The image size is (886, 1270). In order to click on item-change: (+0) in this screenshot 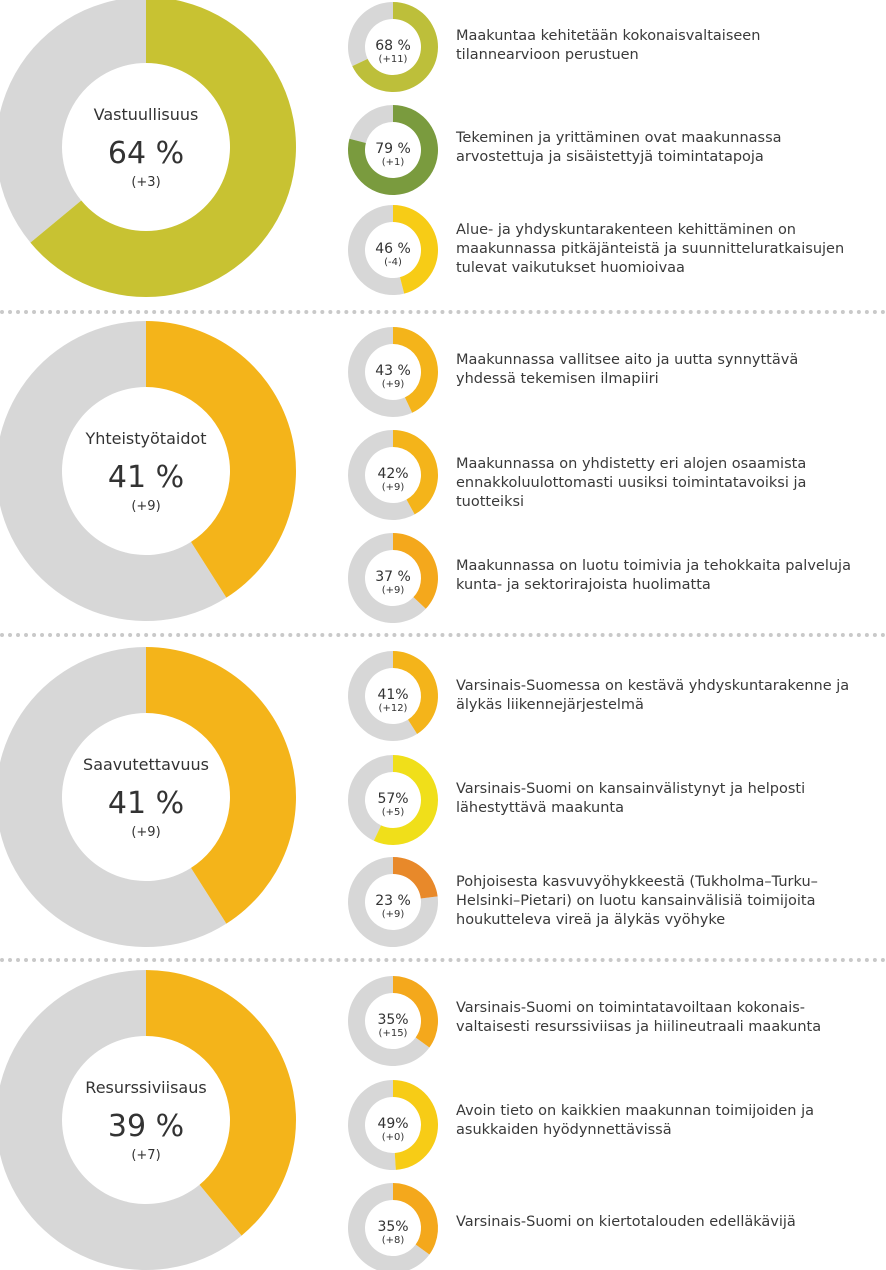, I will do `click(393, 1137)`.